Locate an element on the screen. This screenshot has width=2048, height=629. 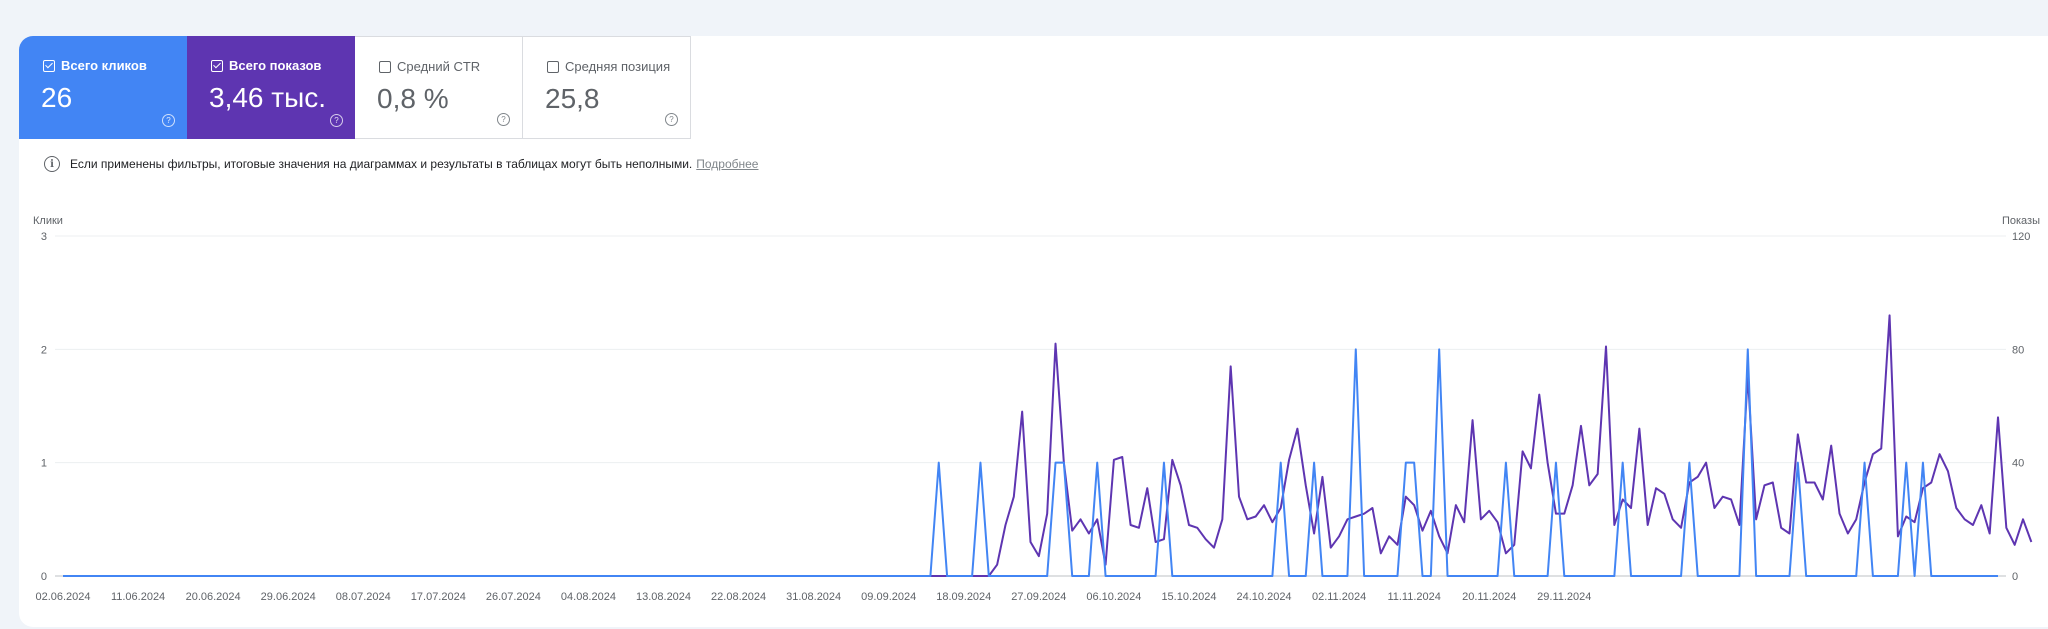
metric-value: 26 is located at coordinates (57, 97).